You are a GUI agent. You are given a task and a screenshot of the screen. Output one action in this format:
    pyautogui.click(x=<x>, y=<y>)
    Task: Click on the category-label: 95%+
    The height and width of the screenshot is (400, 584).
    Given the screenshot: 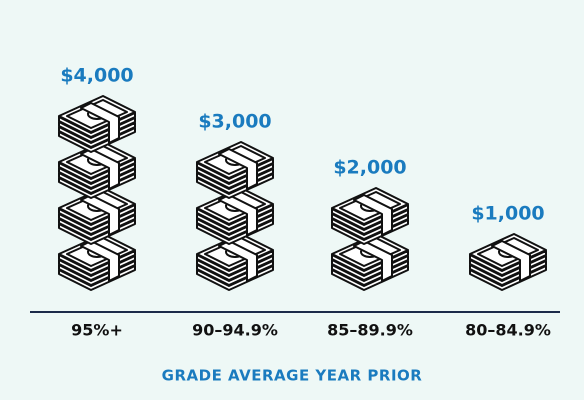 What is the action you would take?
    pyautogui.click(x=97, y=330)
    